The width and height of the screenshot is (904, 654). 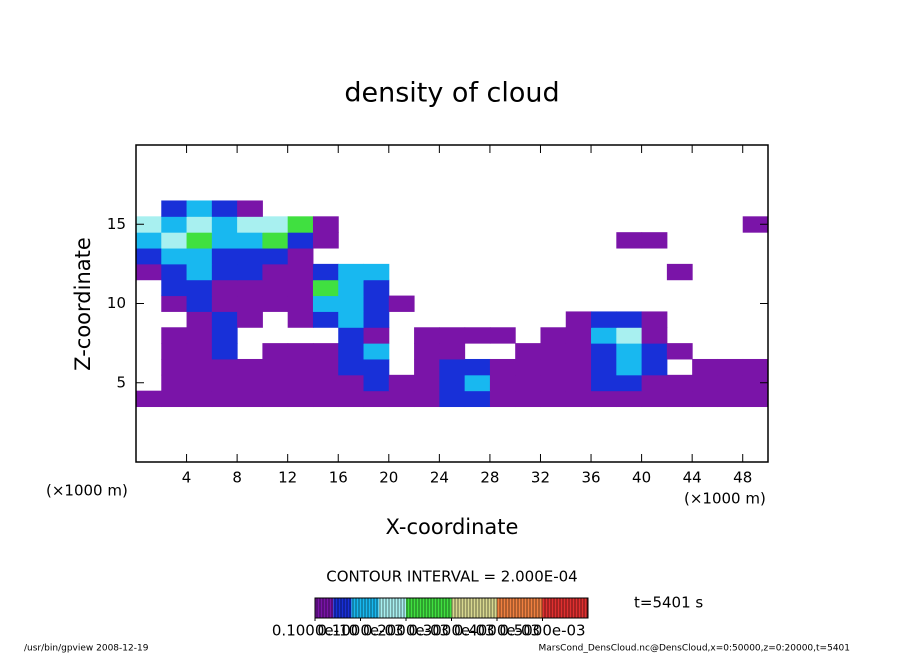 I want to click on x-tick-label: 44, so click(x=692, y=478).